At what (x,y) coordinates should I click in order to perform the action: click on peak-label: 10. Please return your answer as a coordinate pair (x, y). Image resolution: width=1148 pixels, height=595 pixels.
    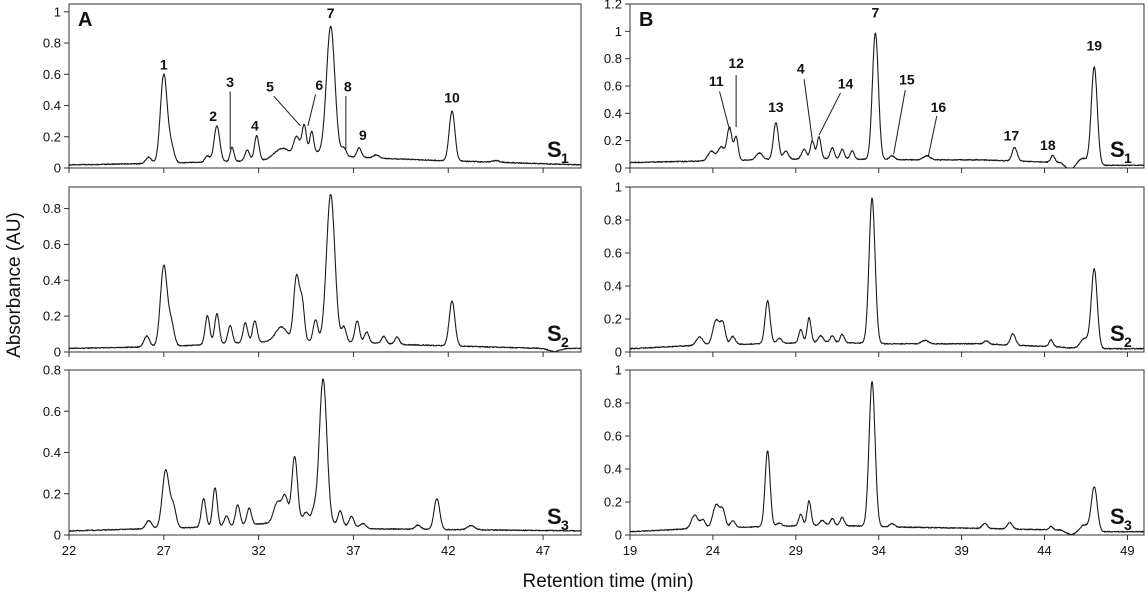
    Looking at the image, I should click on (452, 97).